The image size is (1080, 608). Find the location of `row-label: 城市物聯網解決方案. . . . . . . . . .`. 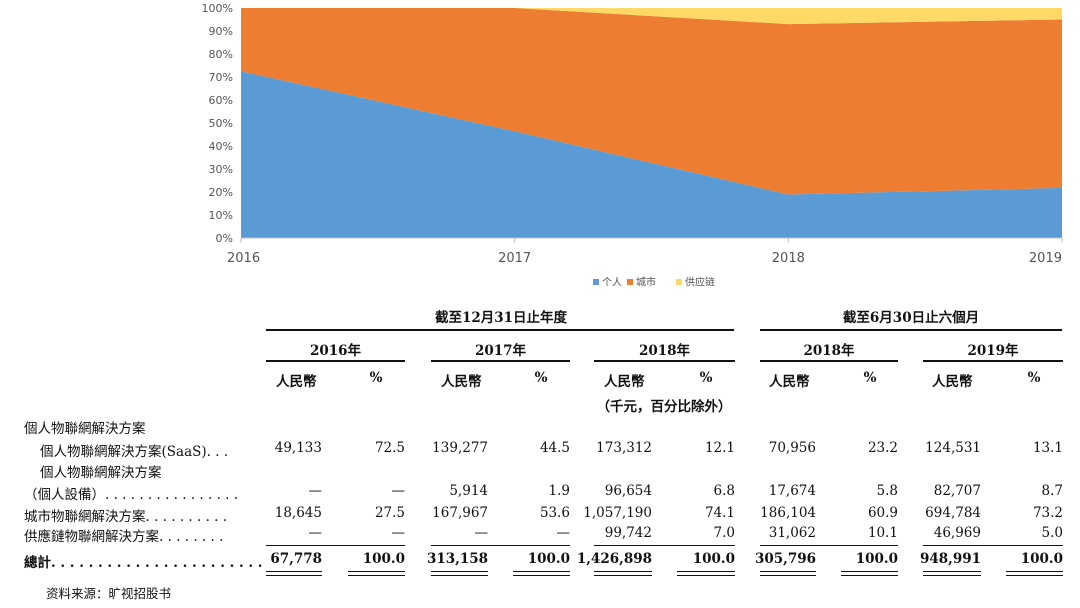

row-label: 城市物聯網解決方案. . . . . . . . . . is located at coordinates (126, 517).